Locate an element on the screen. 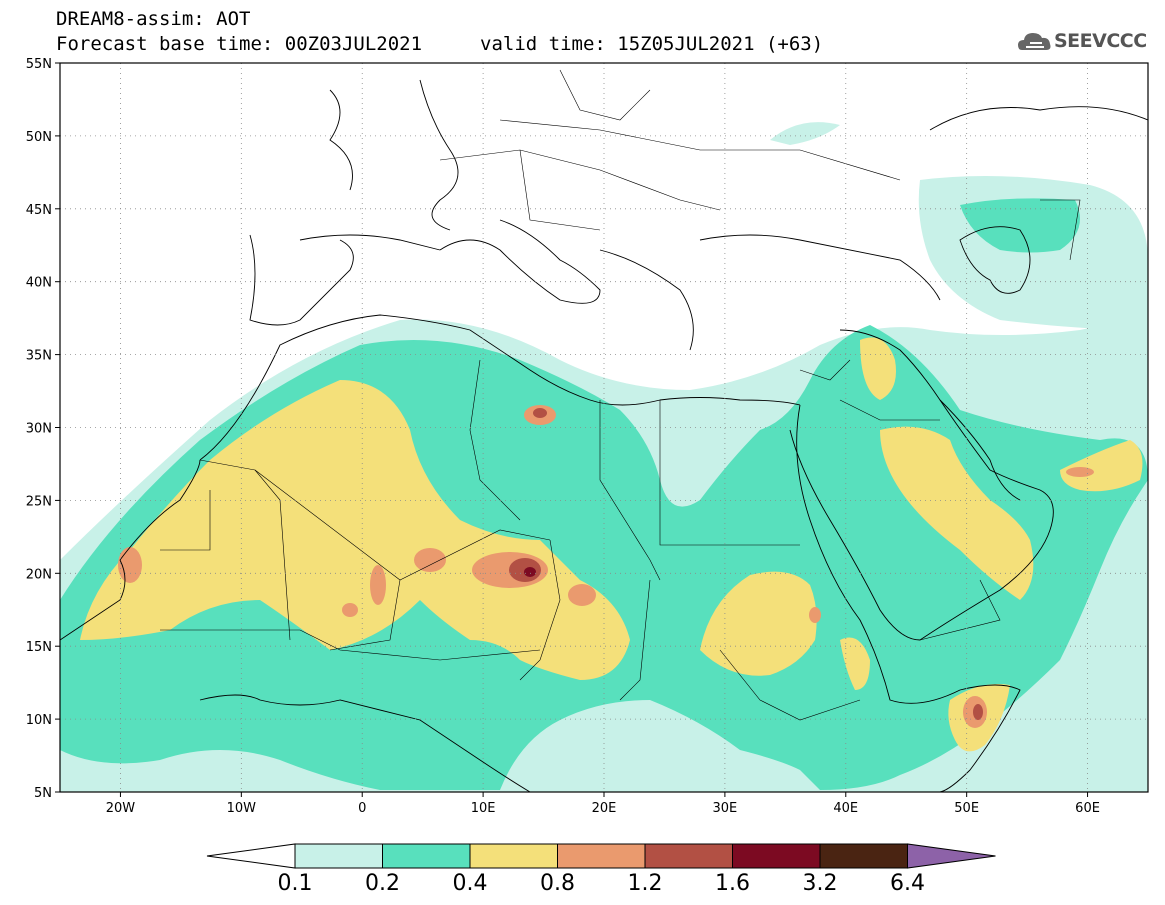 Image resolution: width=1165 pixels, height=905 pixels. longitude-axis: 20W 10W 0 10E 20E 30E 40E 50E 60E is located at coordinates (603, 804).